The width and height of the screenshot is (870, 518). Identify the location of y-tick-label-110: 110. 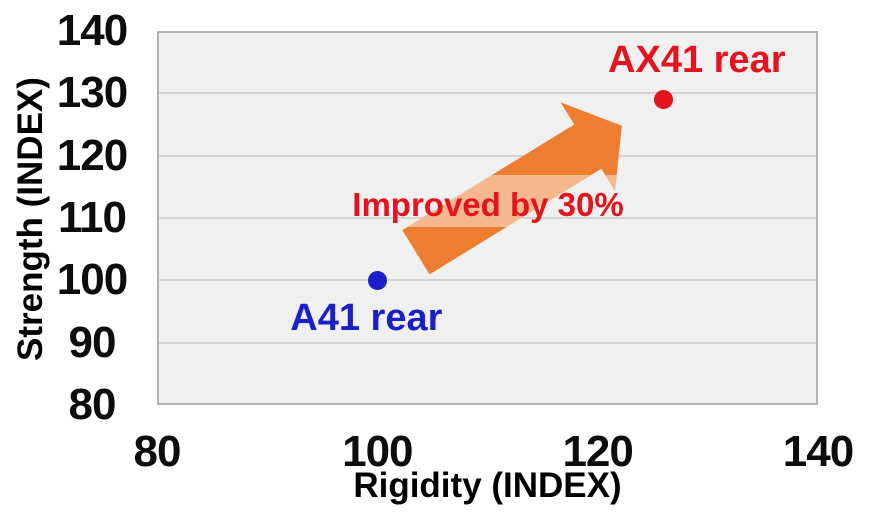
(92, 217).